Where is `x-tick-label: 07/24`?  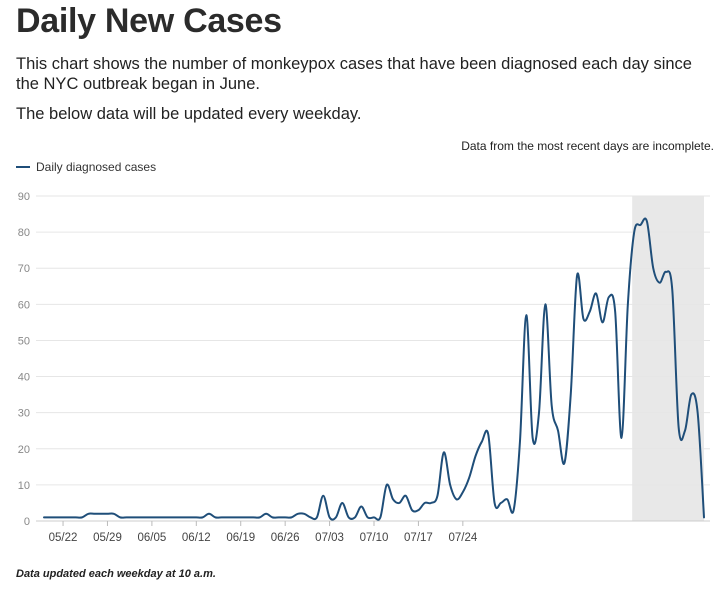
x-tick-label: 07/24 is located at coordinates (462, 538).